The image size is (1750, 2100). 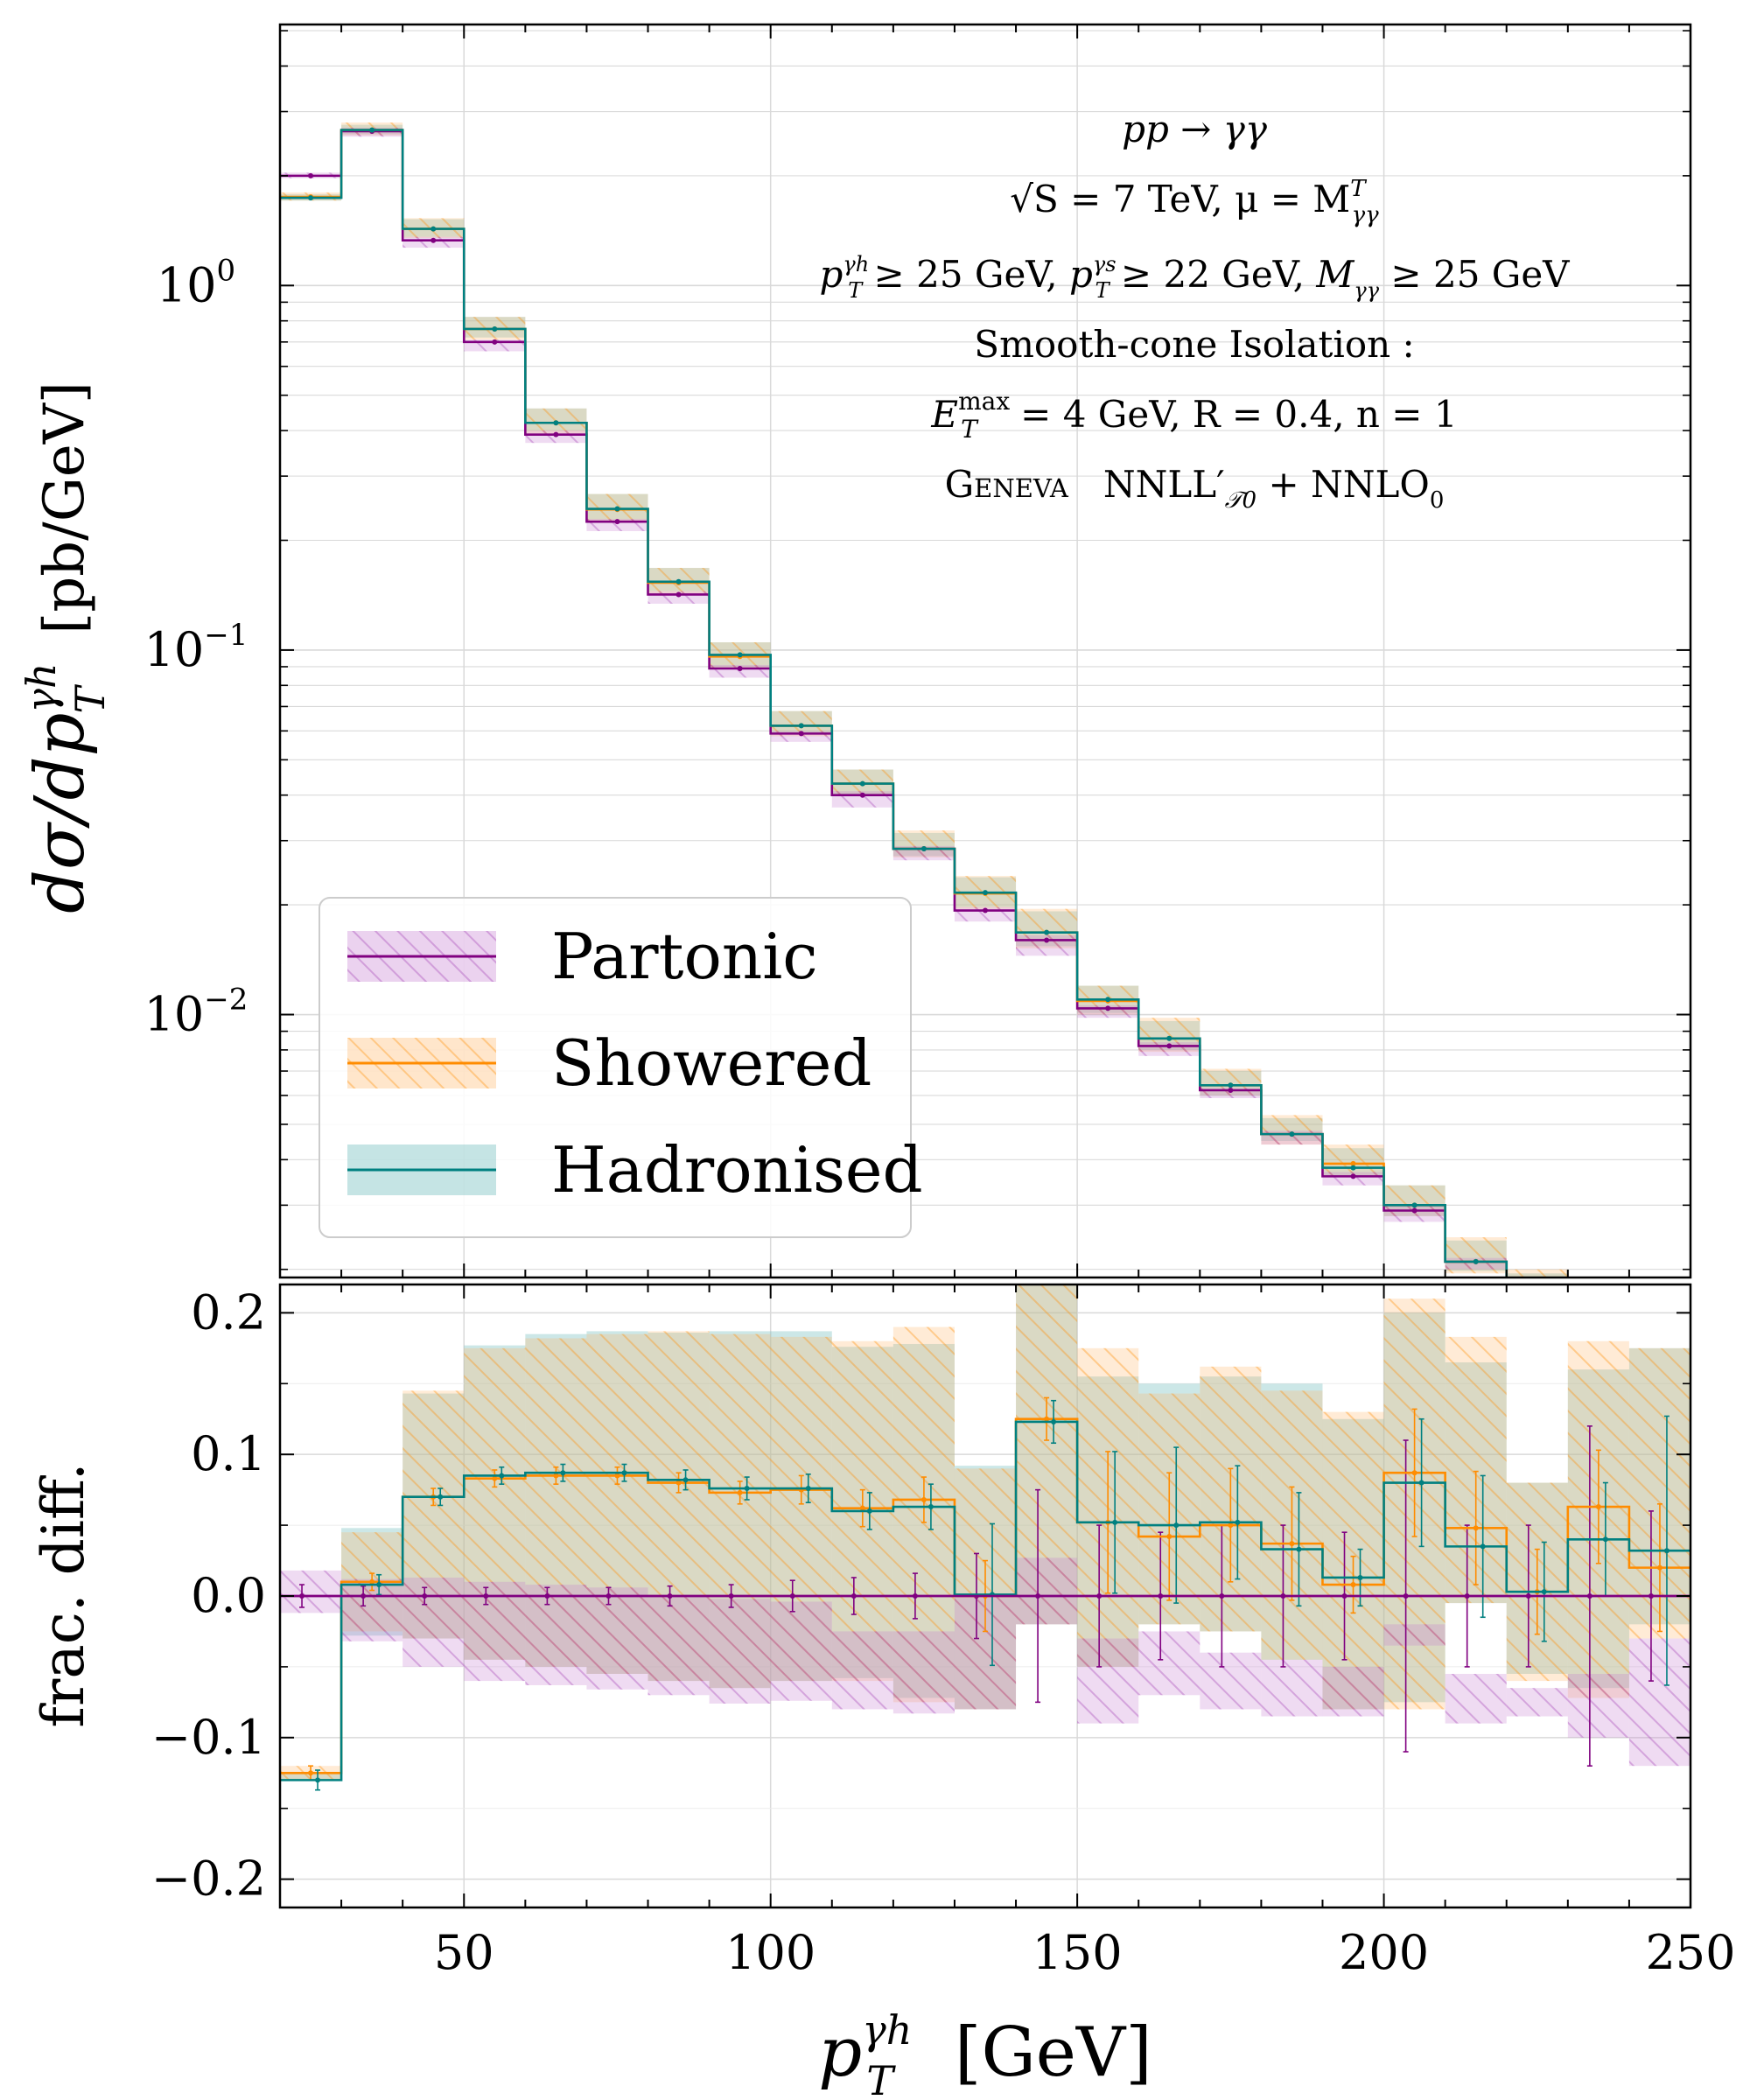 What do you see at coordinates (63, 1594) in the screenshot?
I see `ratio-y-axis-label: frac. diff.` at bounding box center [63, 1594].